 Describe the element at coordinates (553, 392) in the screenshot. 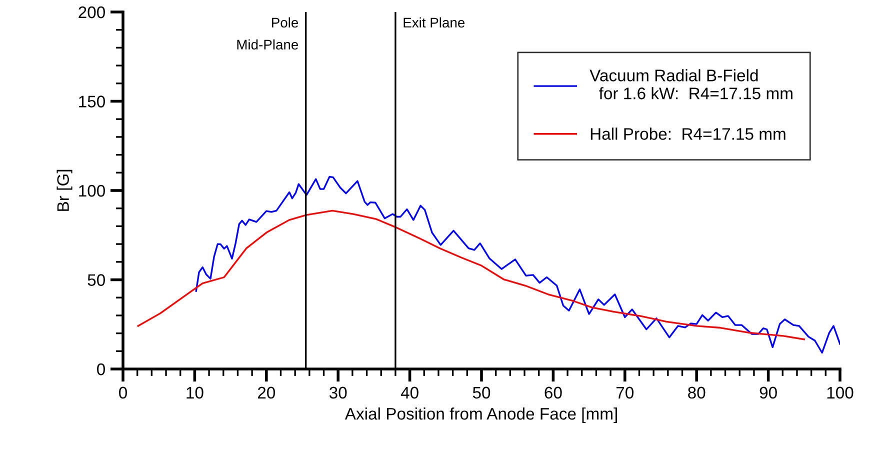

I see `x-tick-label: 60` at that location.